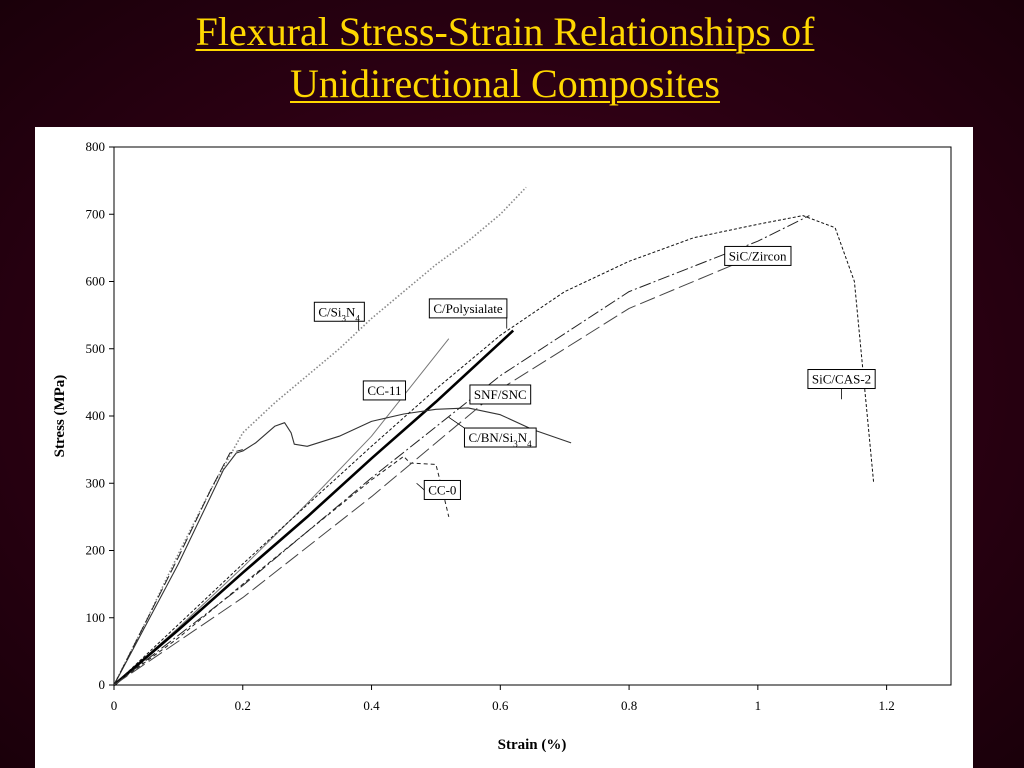 This screenshot has height=768, width=1024. What do you see at coordinates (532, 745) in the screenshot?
I see `x-axis-label: Strain (%)` at bounding box center [532, 745].